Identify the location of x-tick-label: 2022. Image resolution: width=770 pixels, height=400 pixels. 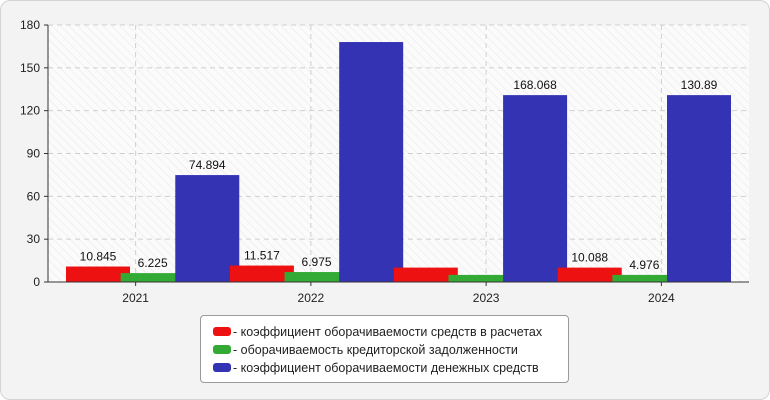
(311, 298).